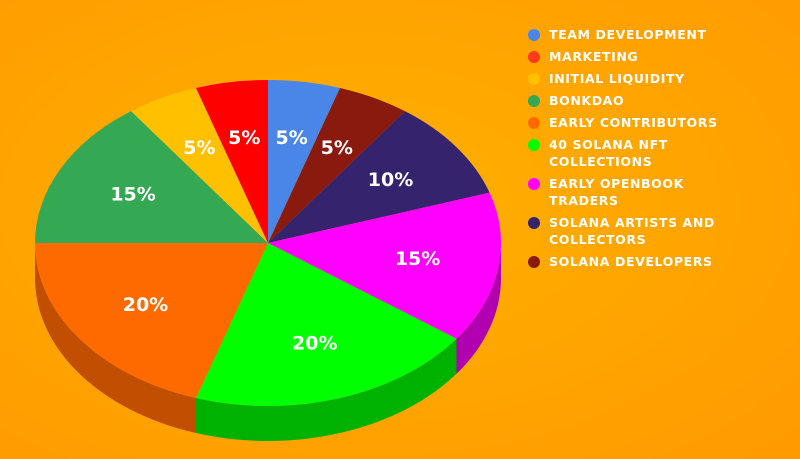 This screenshot has height=459, width=800. I want to click on pie-slice-initial-liquidity, so click(199, 165).